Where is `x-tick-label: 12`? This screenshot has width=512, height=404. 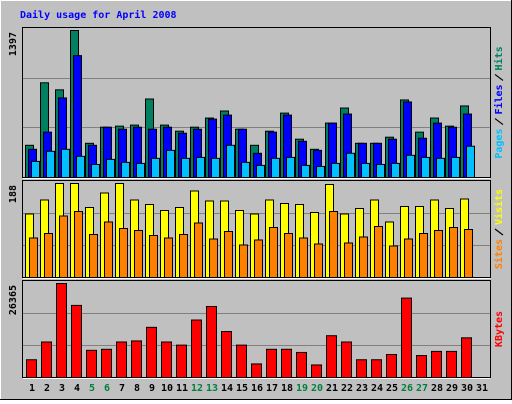
x-tick-label: 12 is located at coordinates (197, 388).